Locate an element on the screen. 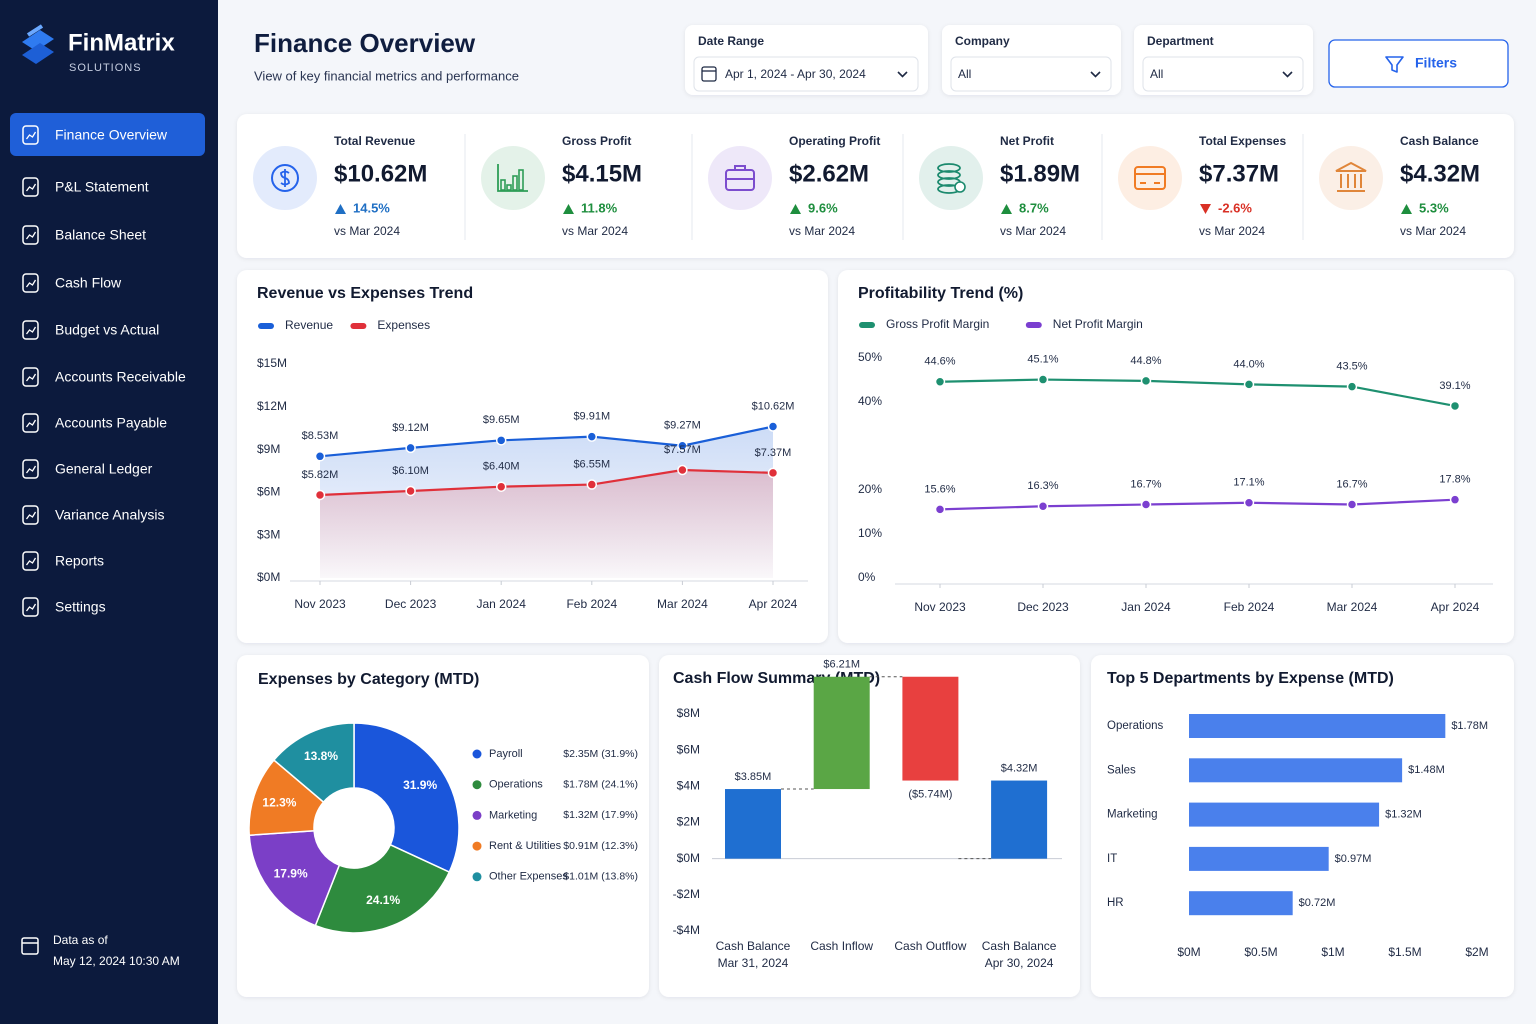 This screenshot has height=1024, width=1536. kpi-change: 8.7% is located at coordinates (1034, 207).